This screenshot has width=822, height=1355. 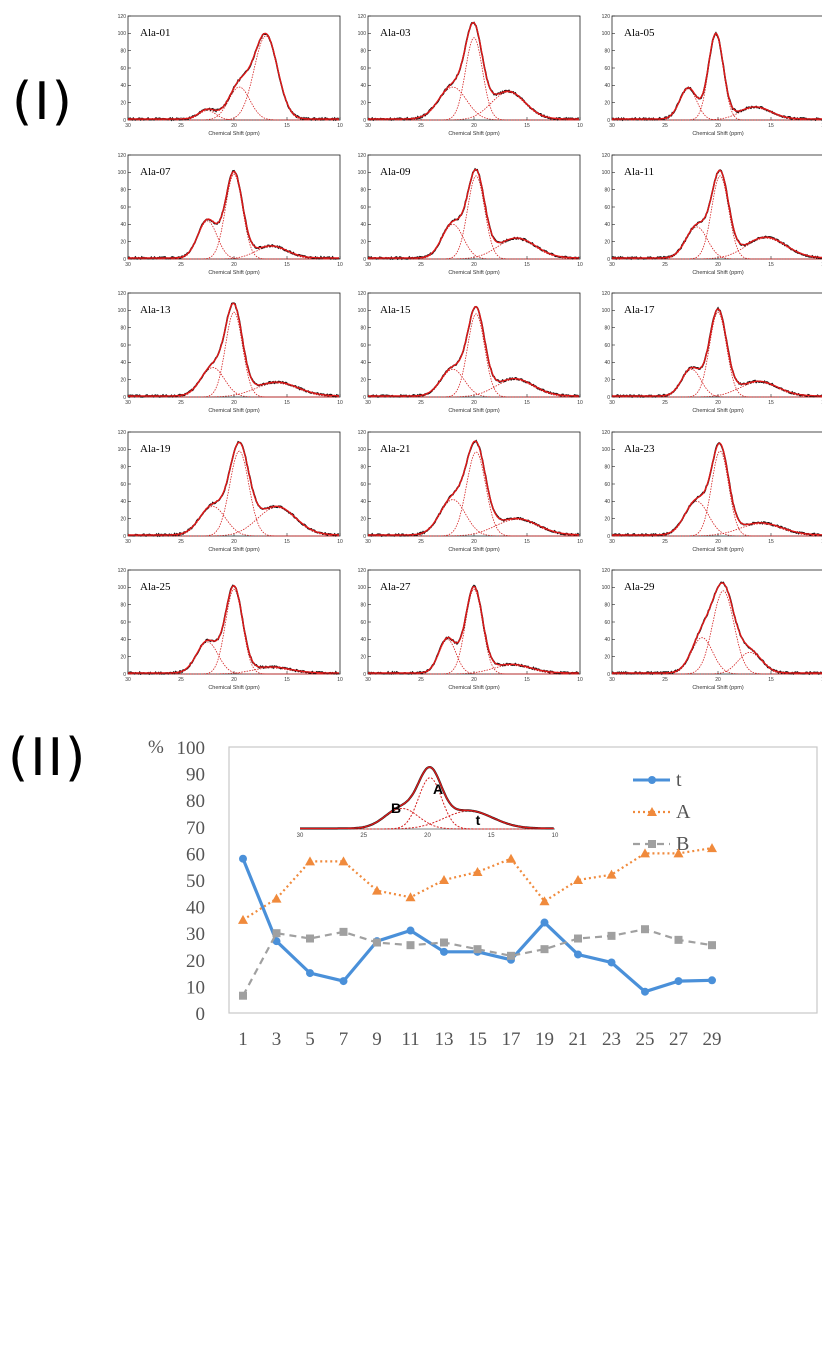 What do you see at coordinates (444, 1039) in the screenshot?
I see `x-tick-label: 13` at bounding box center [444, 1039].